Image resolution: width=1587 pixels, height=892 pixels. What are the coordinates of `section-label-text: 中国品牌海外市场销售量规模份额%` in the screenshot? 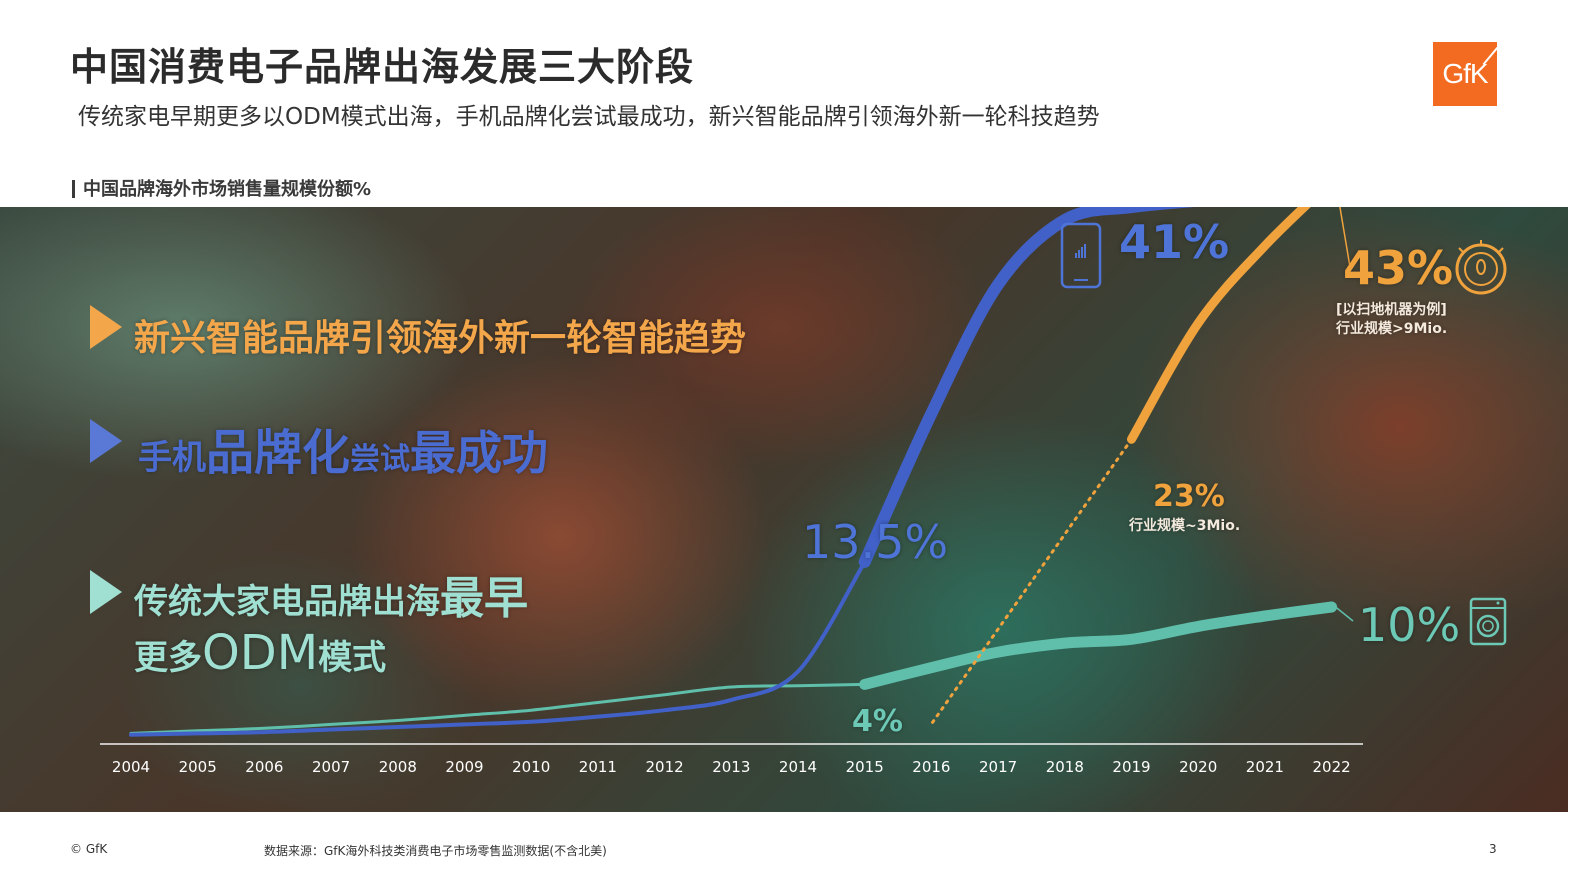 It's located at (227, 189).